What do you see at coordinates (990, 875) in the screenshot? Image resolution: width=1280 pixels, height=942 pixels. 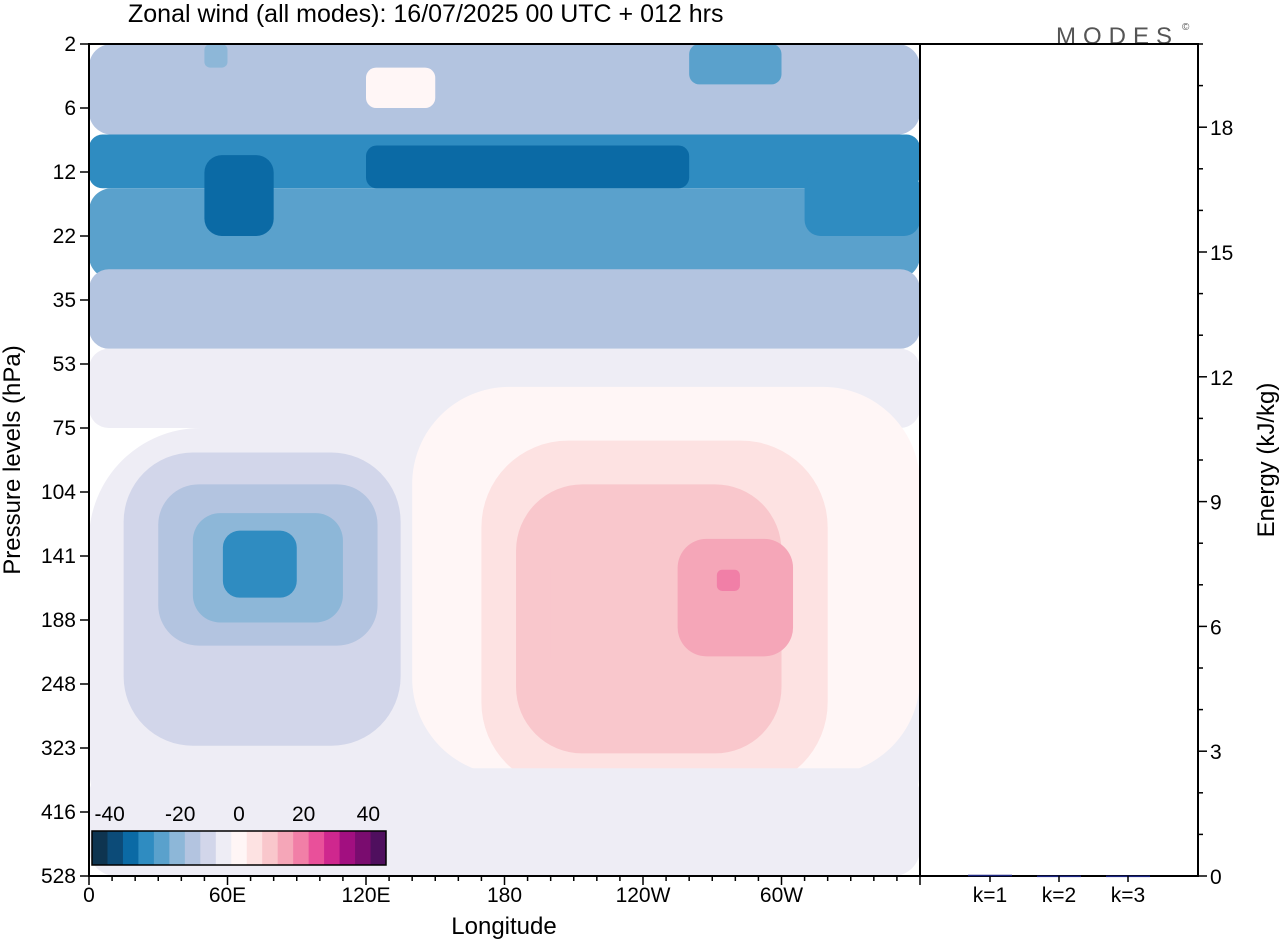 I see `energy-bar` at bounding box center [990, 875].